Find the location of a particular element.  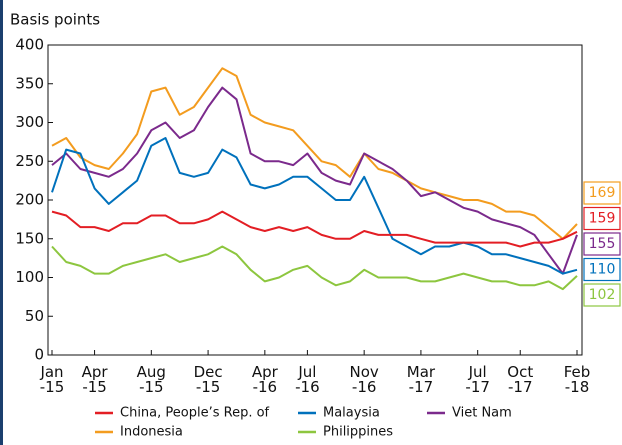

end-label: 102 is located at coordinates (602, 295).